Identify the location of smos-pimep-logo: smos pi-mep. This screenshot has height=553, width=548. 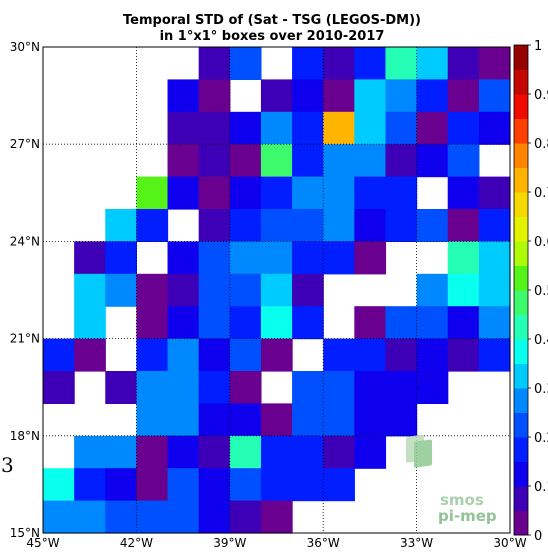
(451, 479).